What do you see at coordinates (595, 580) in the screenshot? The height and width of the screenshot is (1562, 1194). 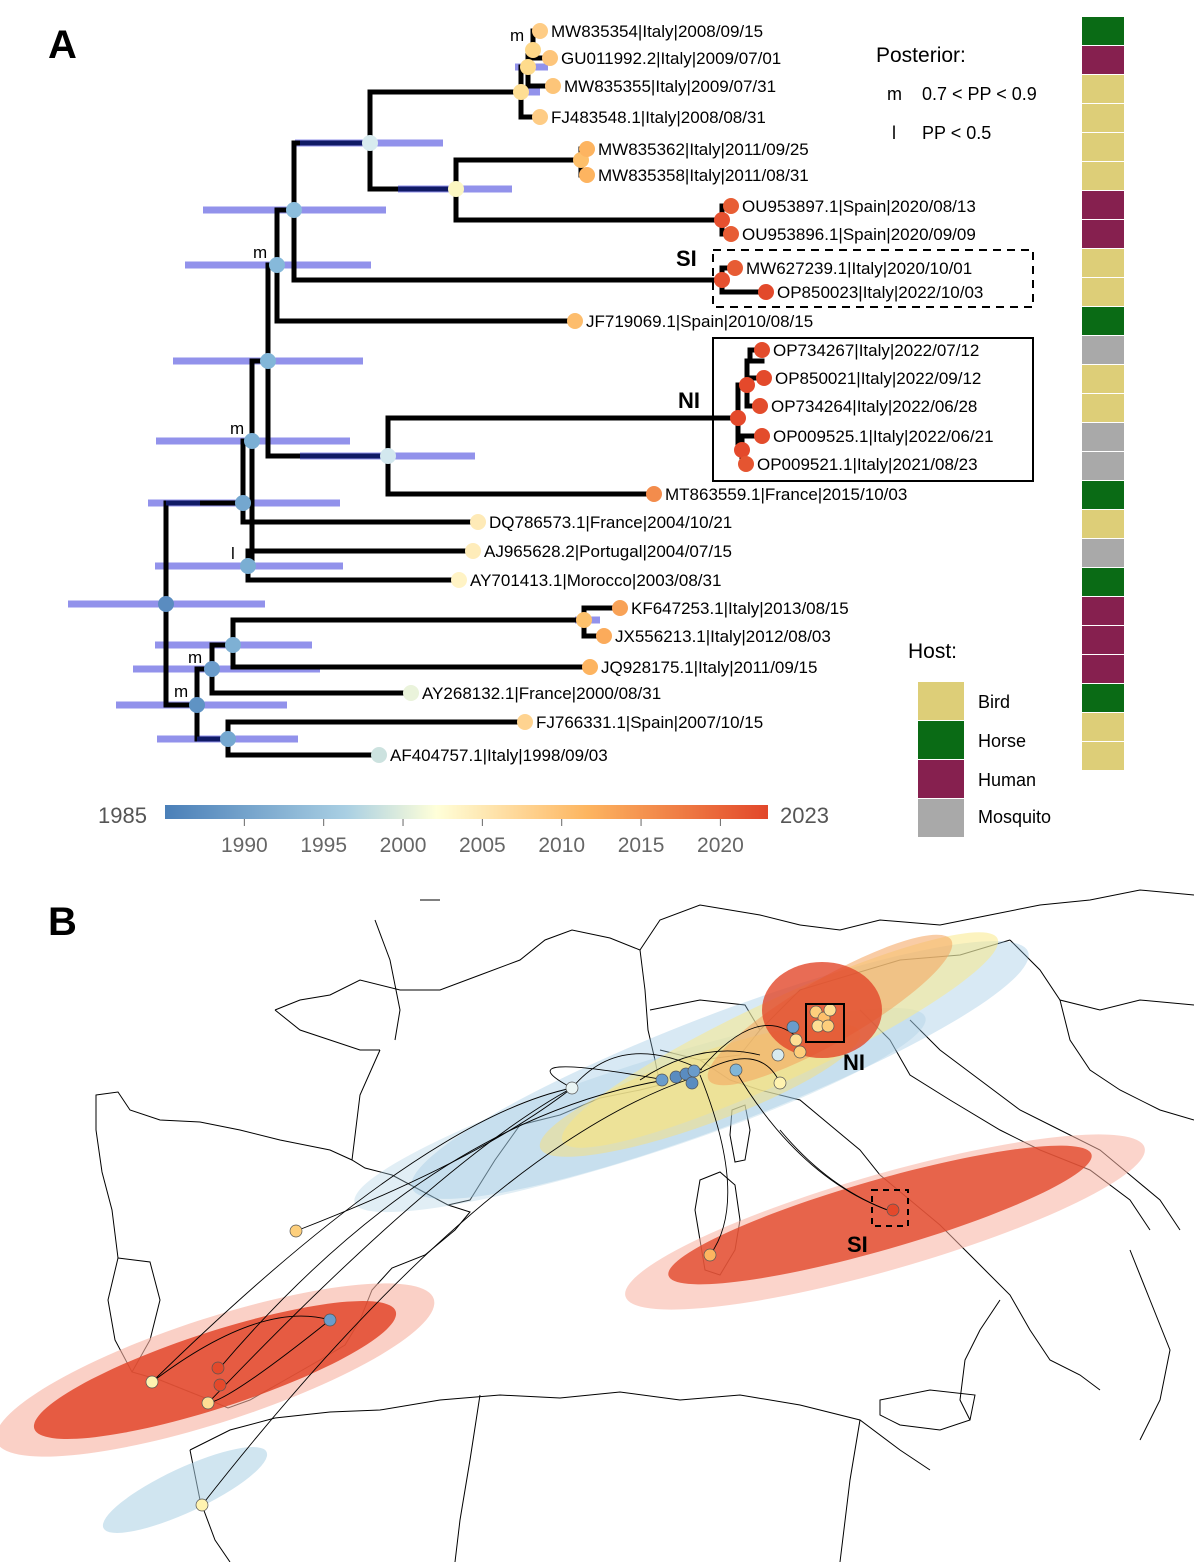 I see `tip-label: AY701413.1|Morocco|2003/08/31` at bounding box center [595, 580].